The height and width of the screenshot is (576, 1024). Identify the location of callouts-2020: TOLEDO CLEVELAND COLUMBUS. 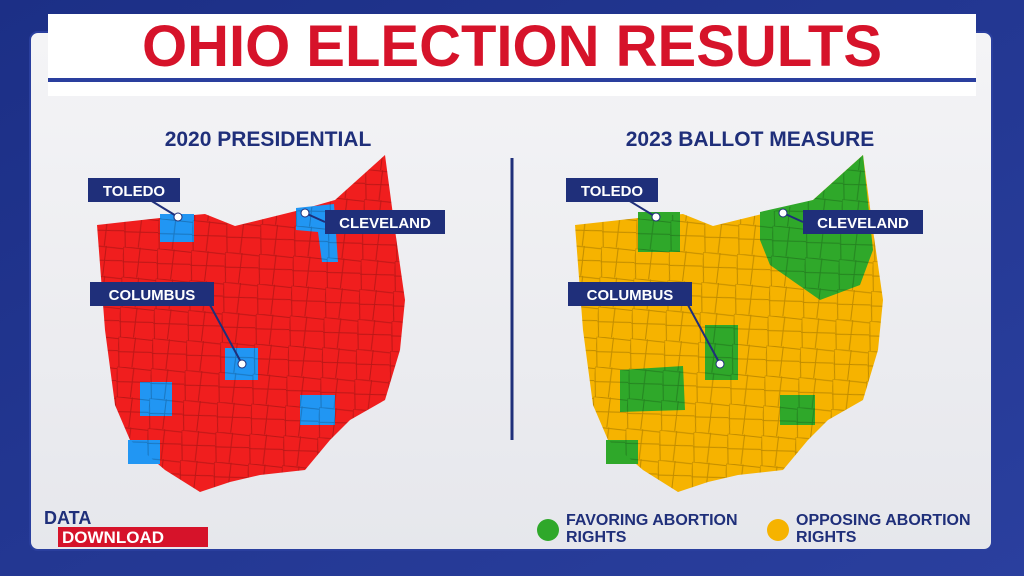
(266, 273).